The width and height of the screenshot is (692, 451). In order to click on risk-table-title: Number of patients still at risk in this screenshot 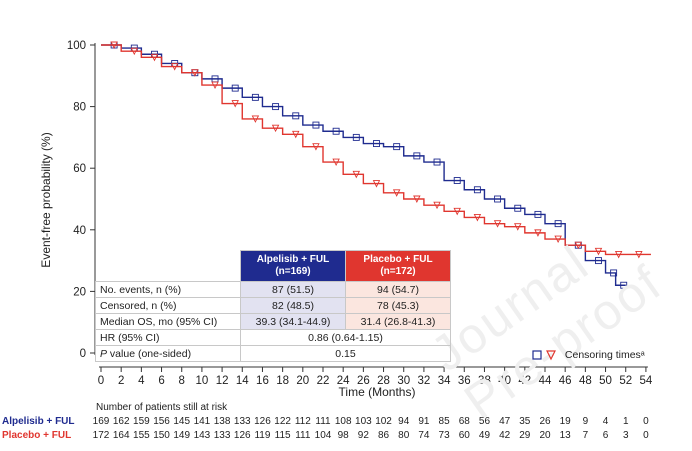, I will do `click(162, 407)`.